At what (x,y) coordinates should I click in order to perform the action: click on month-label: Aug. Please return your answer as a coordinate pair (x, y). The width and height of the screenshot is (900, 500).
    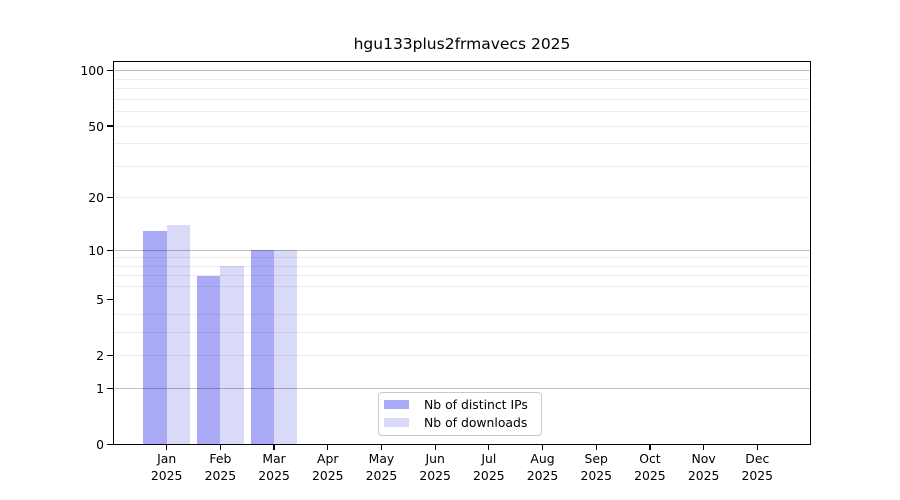
    Looking at the image, I should click on (542, 458).